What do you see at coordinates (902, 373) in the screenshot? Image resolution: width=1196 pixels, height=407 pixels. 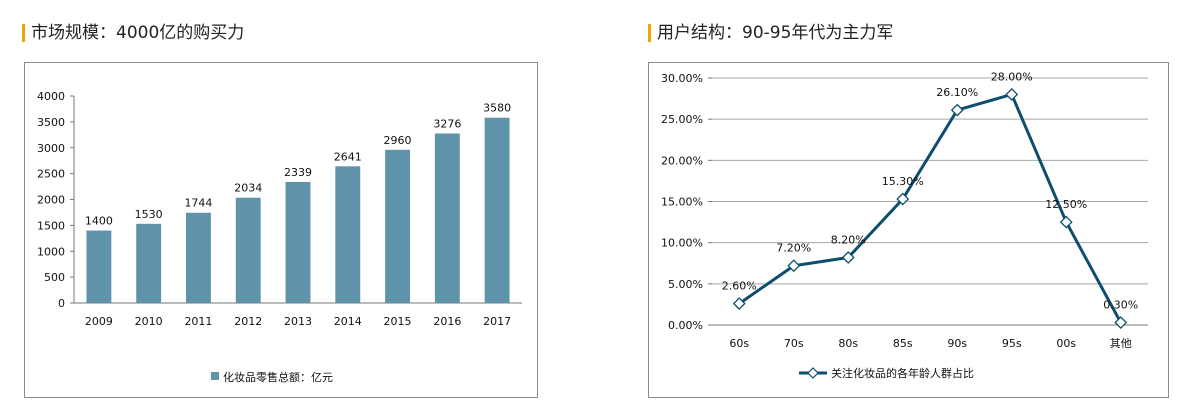 I see `legend-label: 关注化妆品的各年龄人群占比` at bounding box center [902, 373].